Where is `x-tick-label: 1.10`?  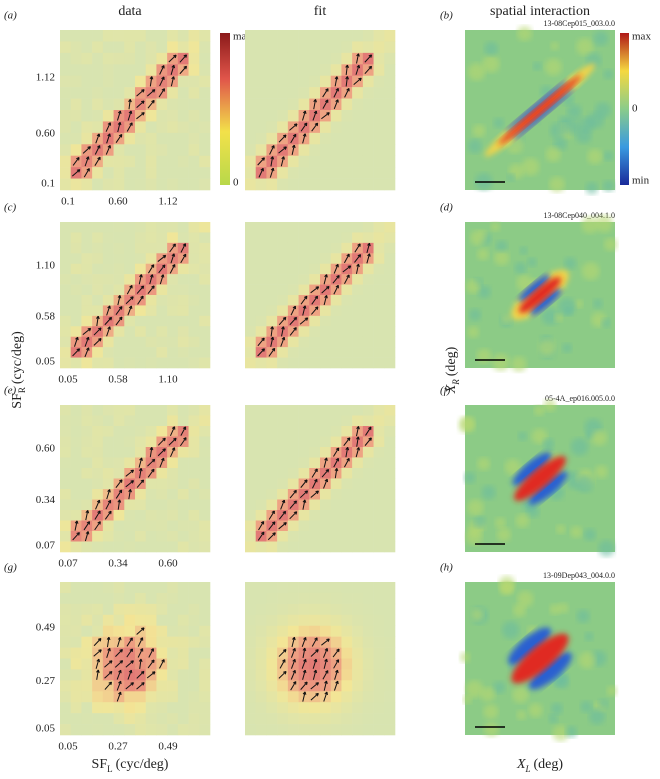 x-tick-label: 1.10 is located at coordinates (168, 380).